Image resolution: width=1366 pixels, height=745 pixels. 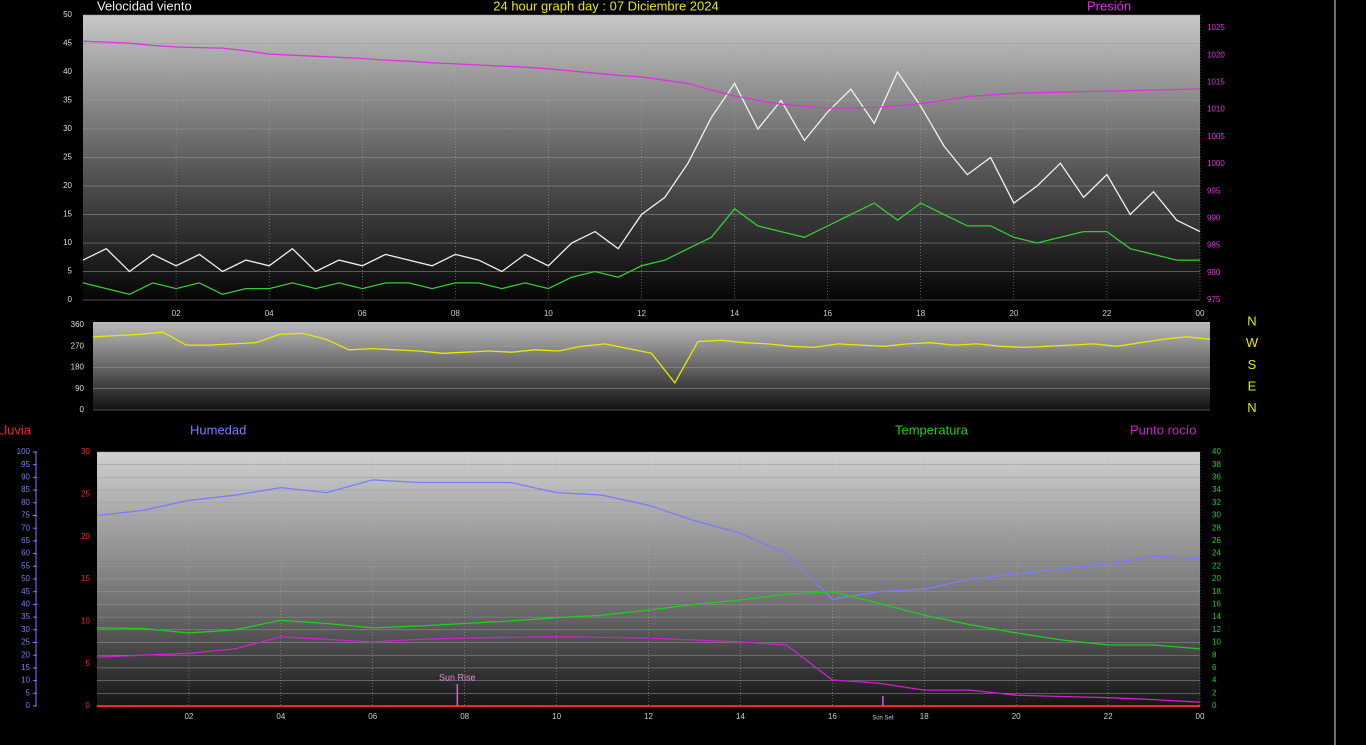 I want to click on tick-label: 65, so click(x=25, y=540).